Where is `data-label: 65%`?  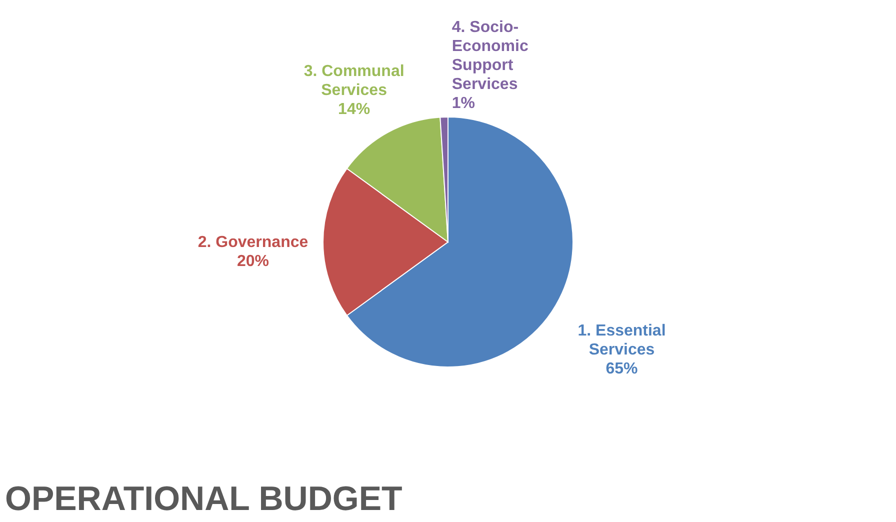
data-label: 65% is located at coordinates (622, 369).